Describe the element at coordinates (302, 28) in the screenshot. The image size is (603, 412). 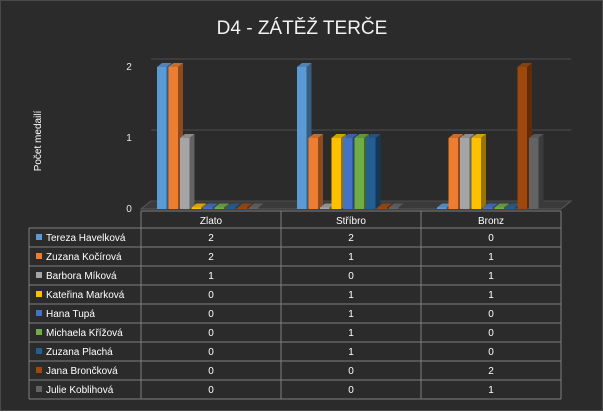
I see `chart-title: D4 - ZÁTĚŽ TERČE` at that location.